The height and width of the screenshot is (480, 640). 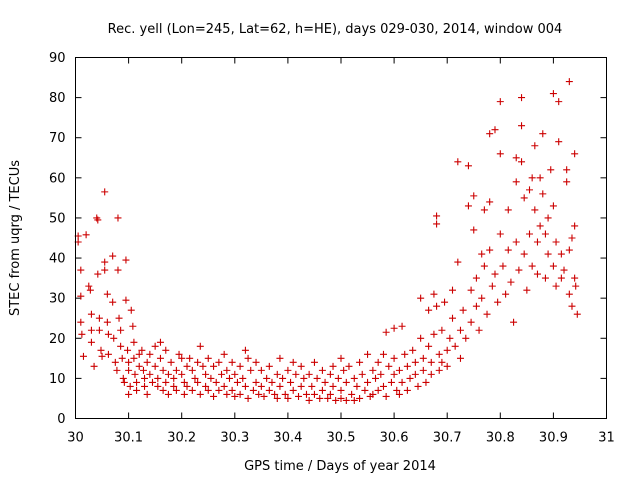 What do you see at coordinates (500, 438) in the screenshot?
I see `x-tick-label: 30.8` at bounding box center [500, 438].